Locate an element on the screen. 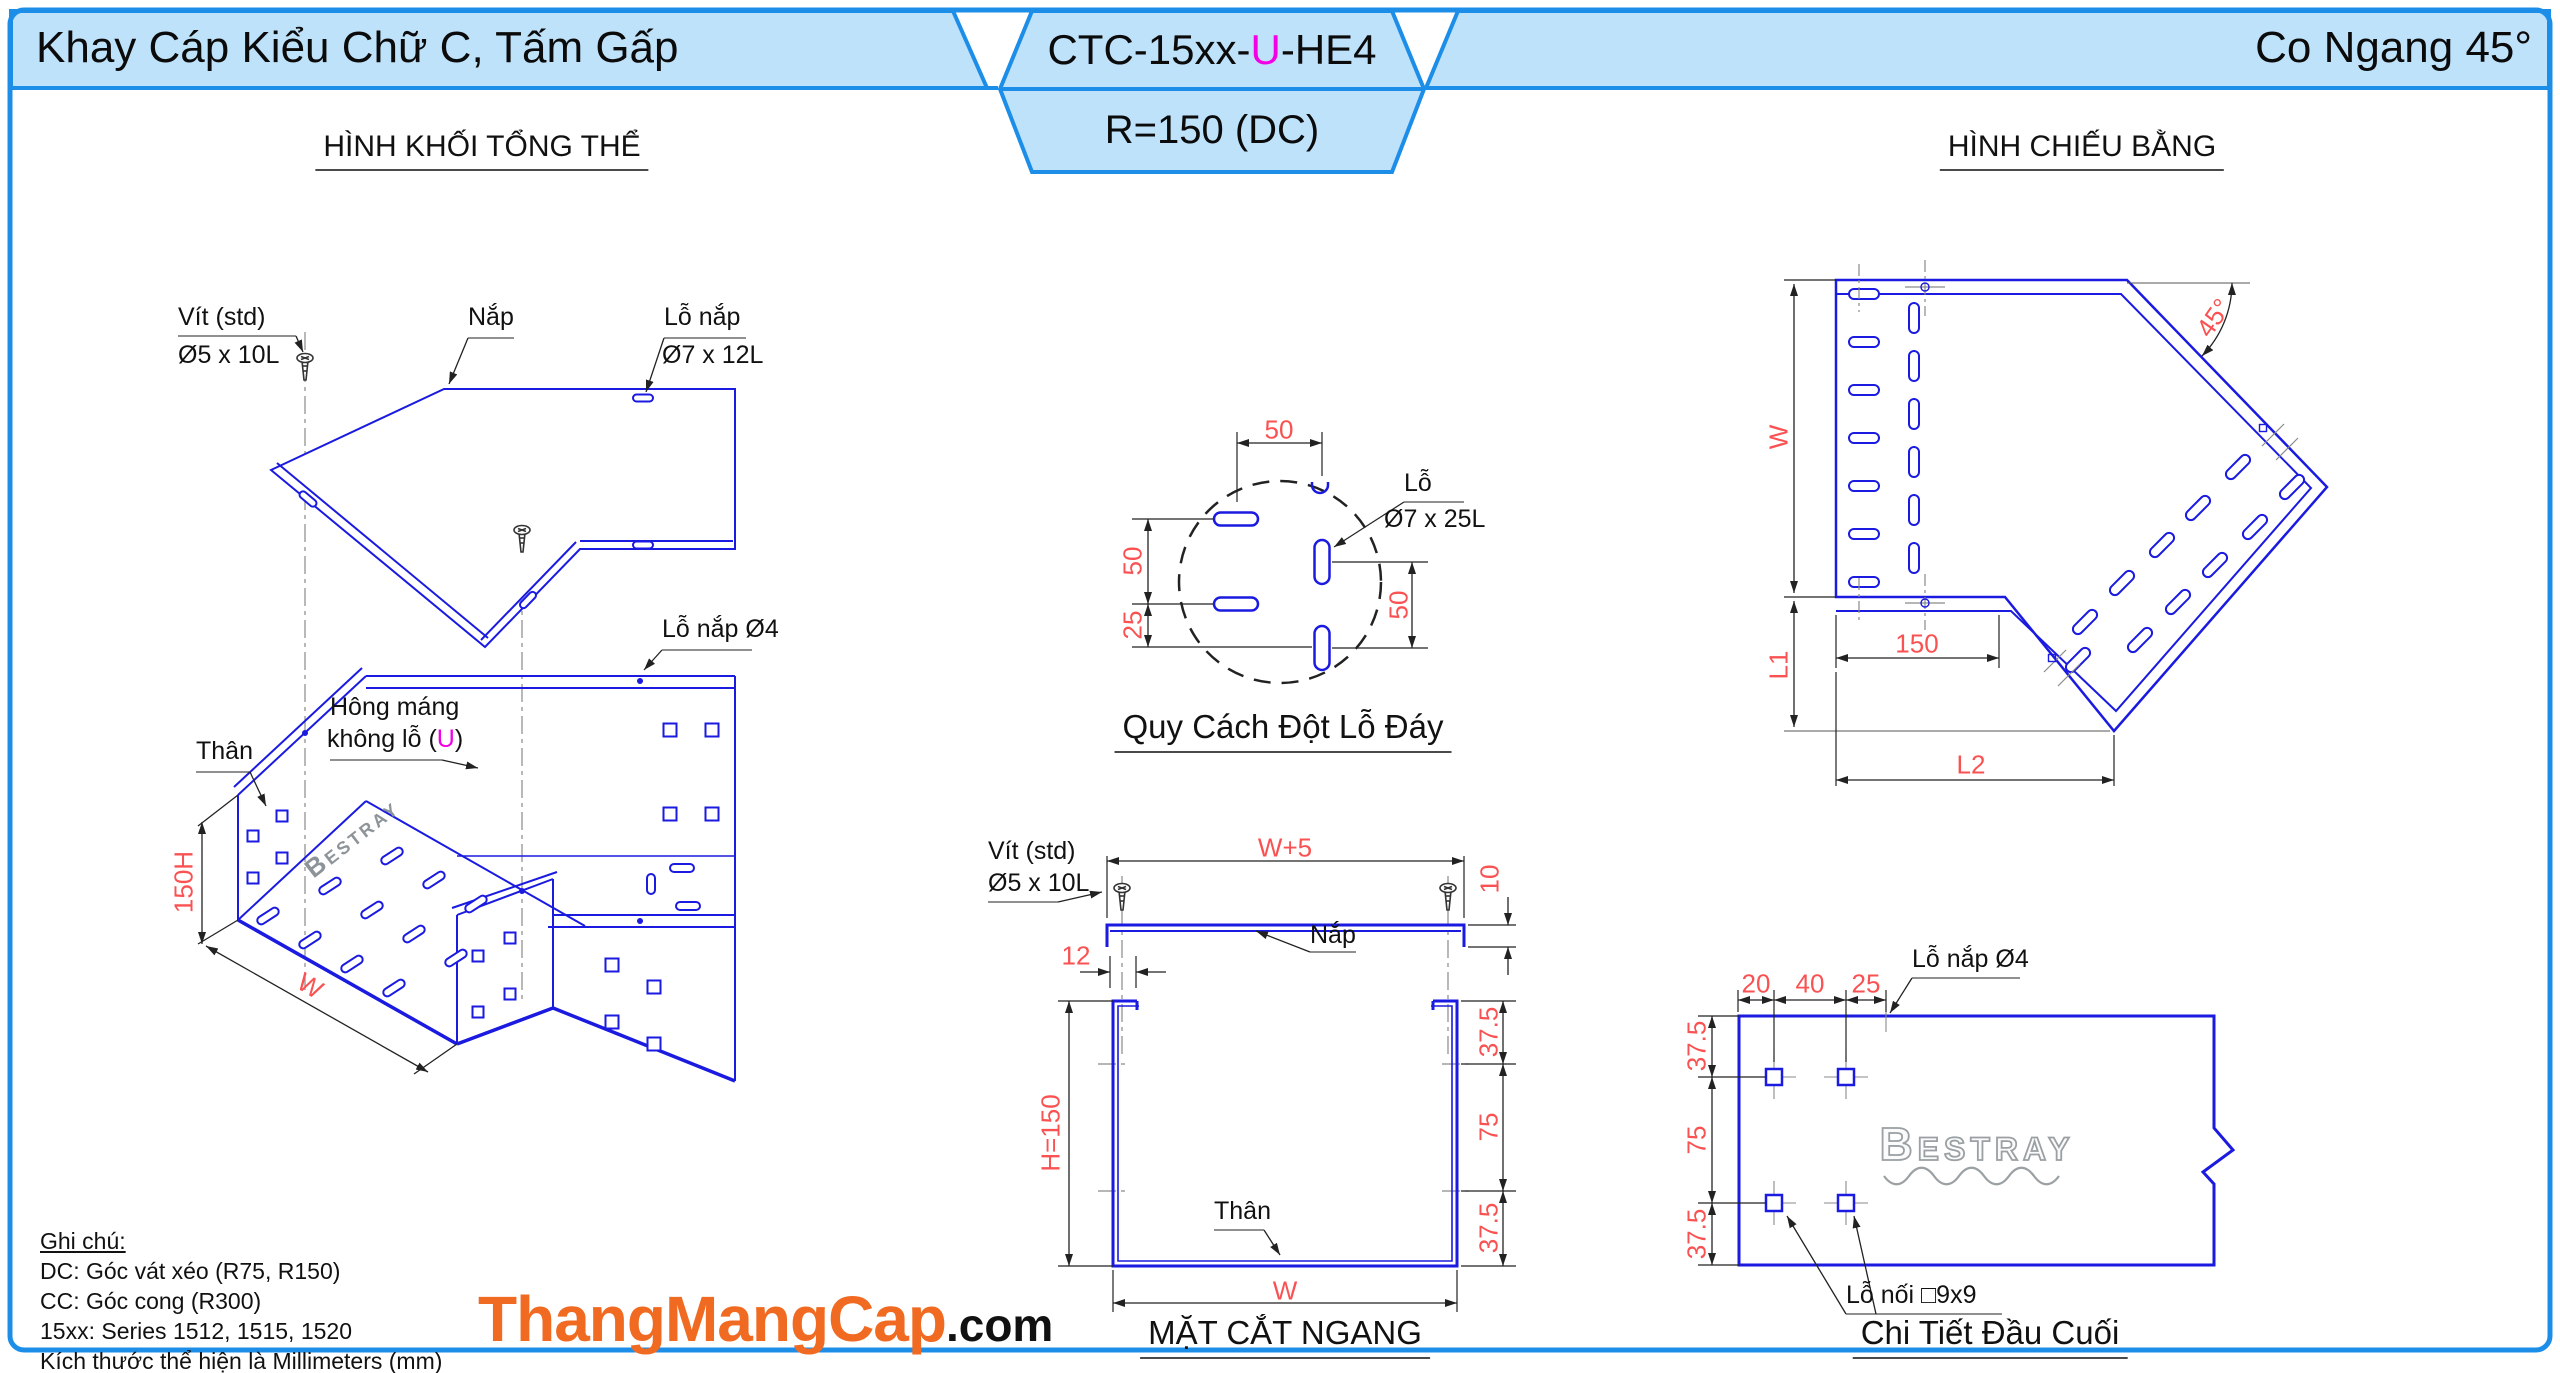  punch-dim-top: 50 is located at coordinates (1279, 429).